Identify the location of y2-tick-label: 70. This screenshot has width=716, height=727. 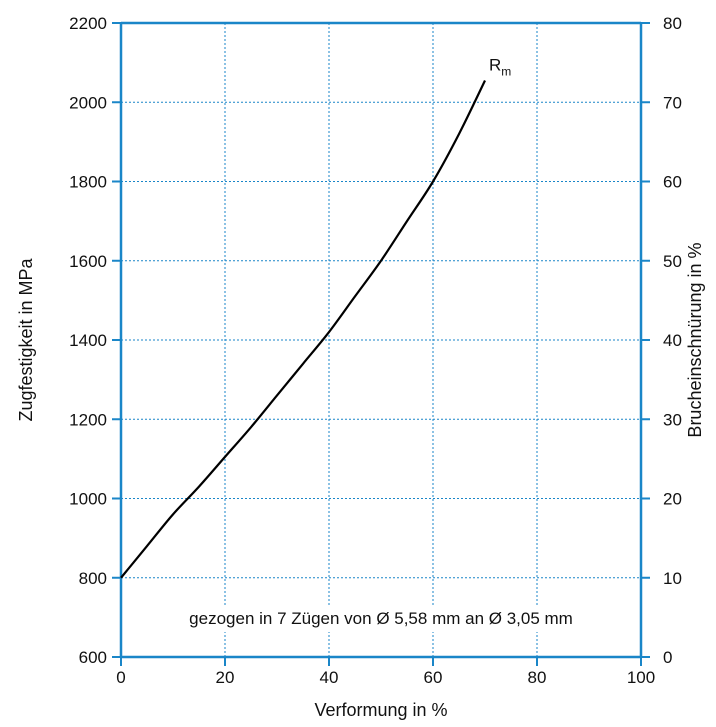
(672, 102).